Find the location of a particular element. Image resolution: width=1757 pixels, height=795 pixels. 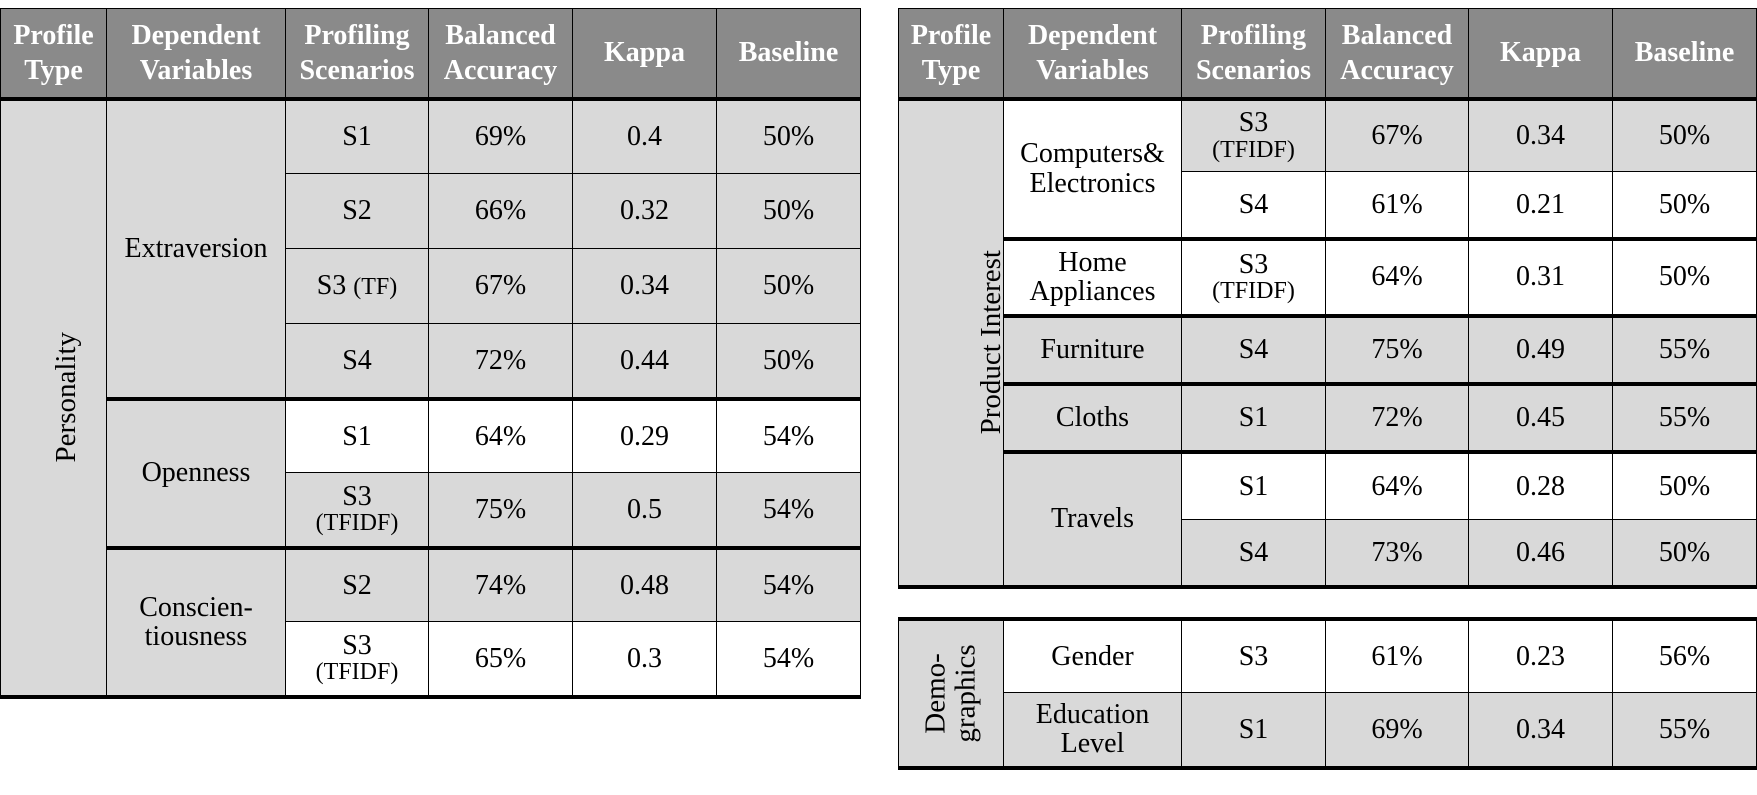

kappa-cell: 0.28 is located at coordinates (1540, 484).